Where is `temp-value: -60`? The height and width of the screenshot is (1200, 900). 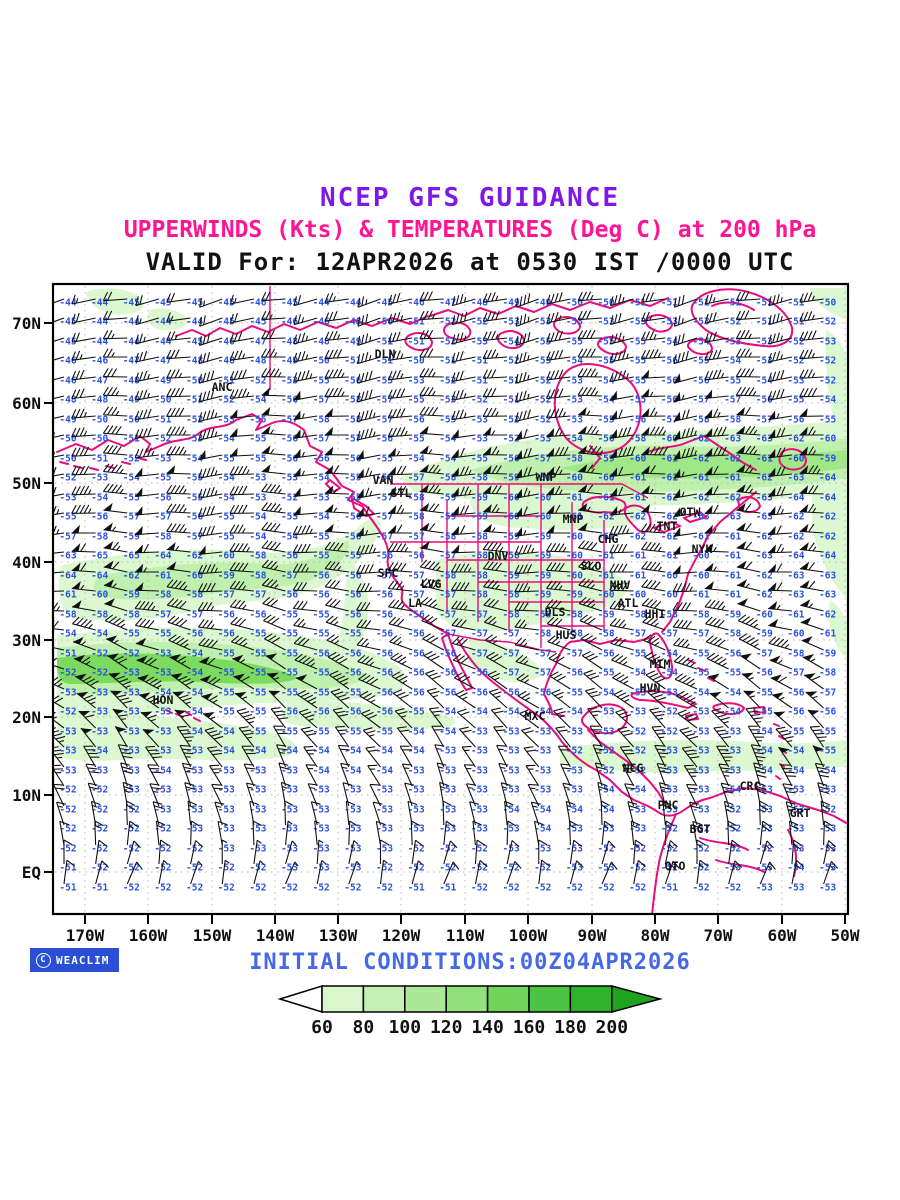
temp-value: -60 is located at coordinates (574, 556).